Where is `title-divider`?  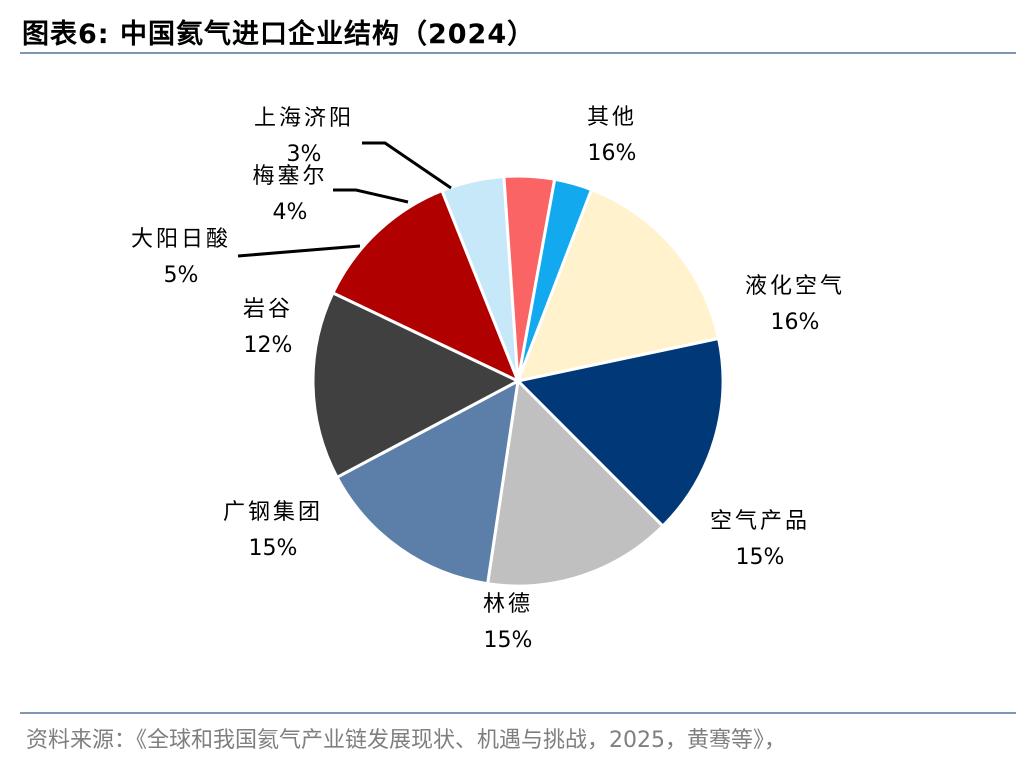 title-divider is located at coordinates (518, 53).